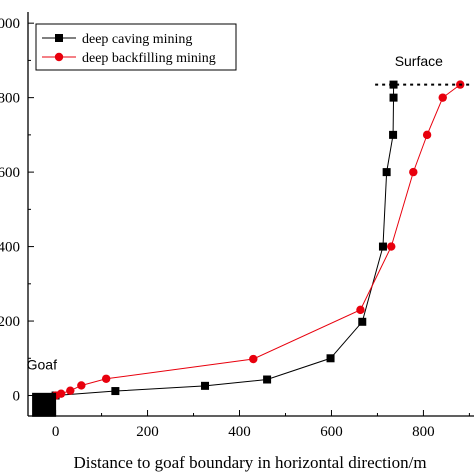  I want to click on y-tick-label: 600, so click(10, 173).